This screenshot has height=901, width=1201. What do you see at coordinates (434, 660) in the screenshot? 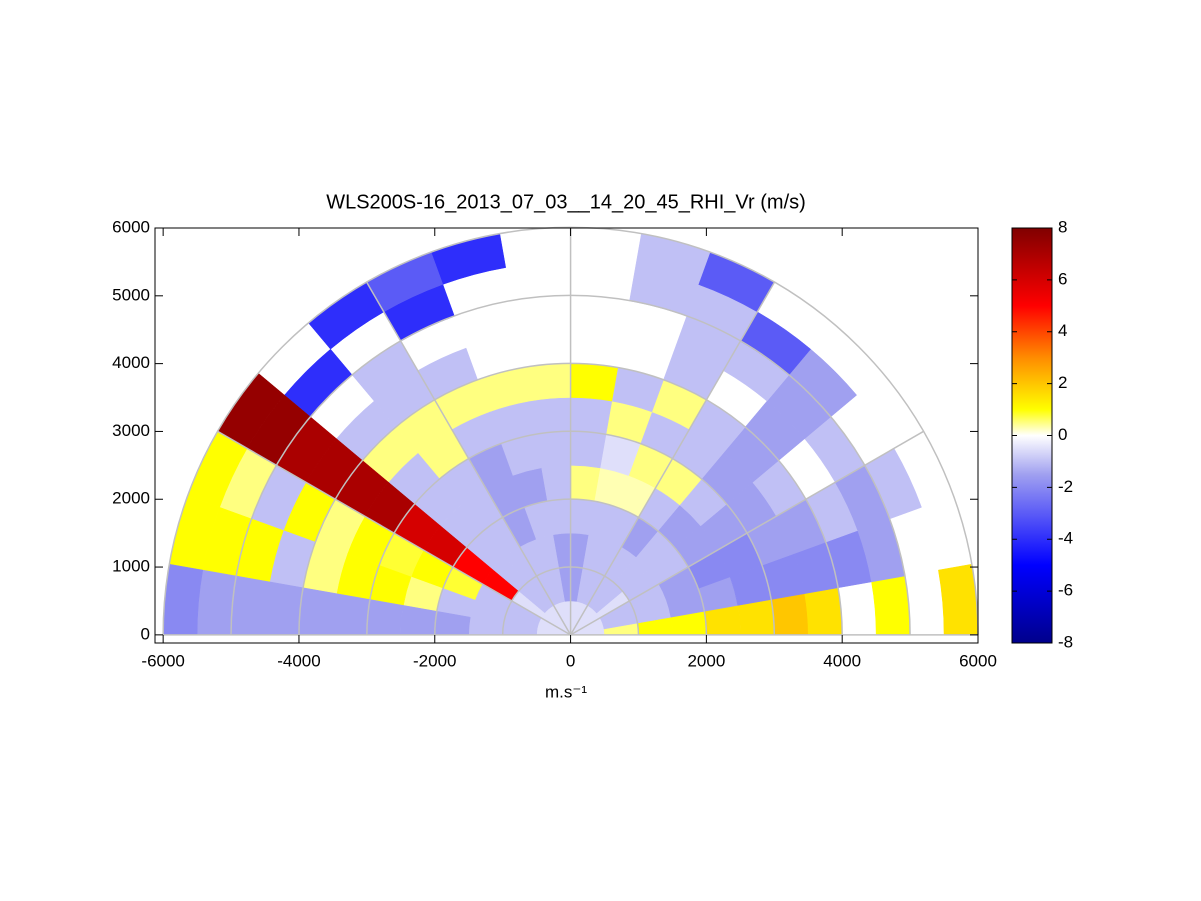
I see `x-tick-label: -2000` at bounding box center [434, 660].